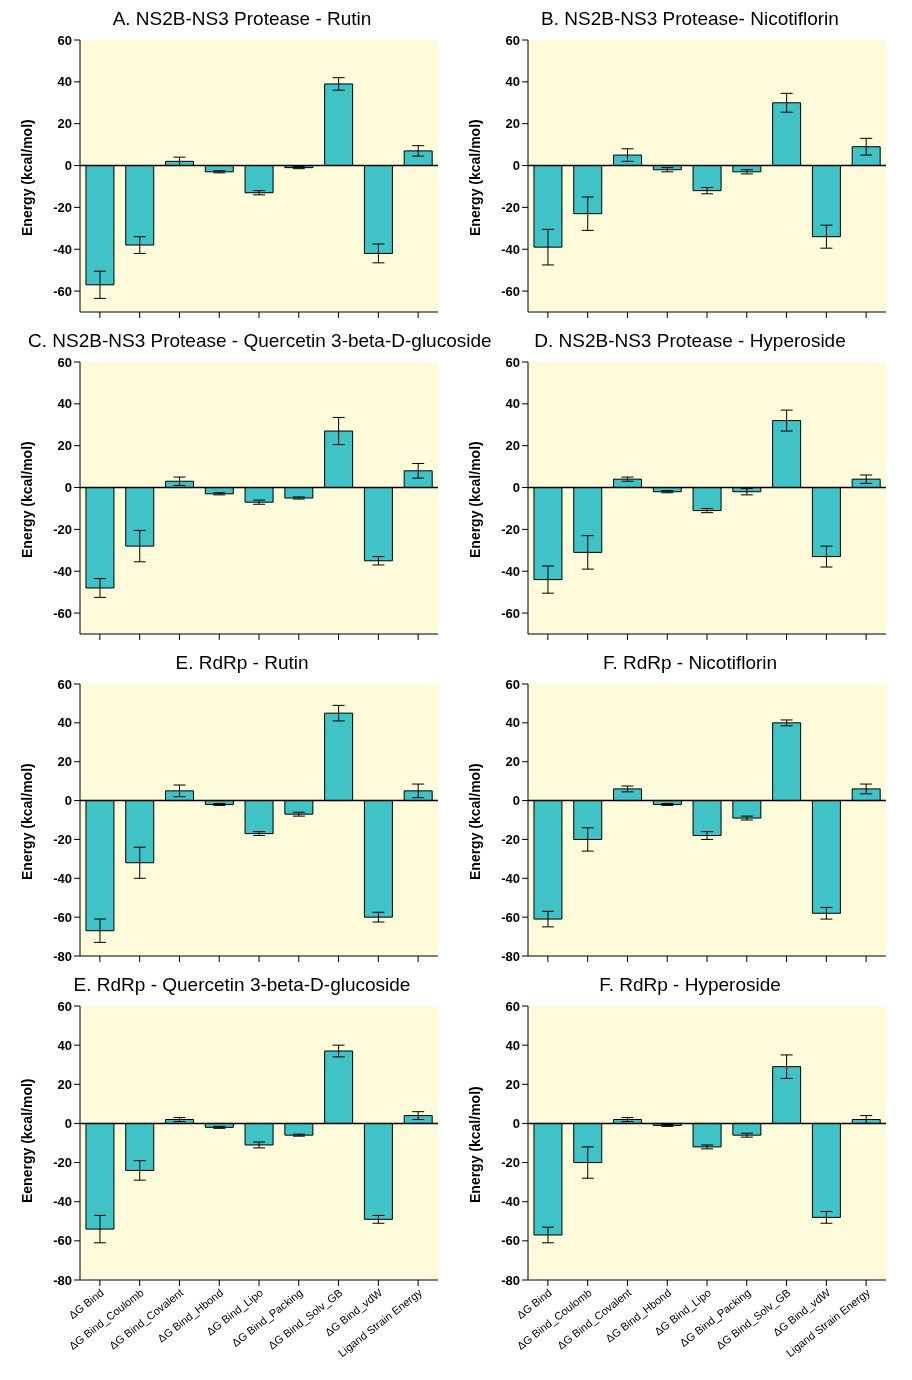 This screenshot has height=1380, width=912. What do you see at coordinates (259, 341) in the screenshot?
I see `chart-title: C. NS2B-NS3 Protease - Quercetin 3-beta-D-glucoside` at bounding box center [259, 341].